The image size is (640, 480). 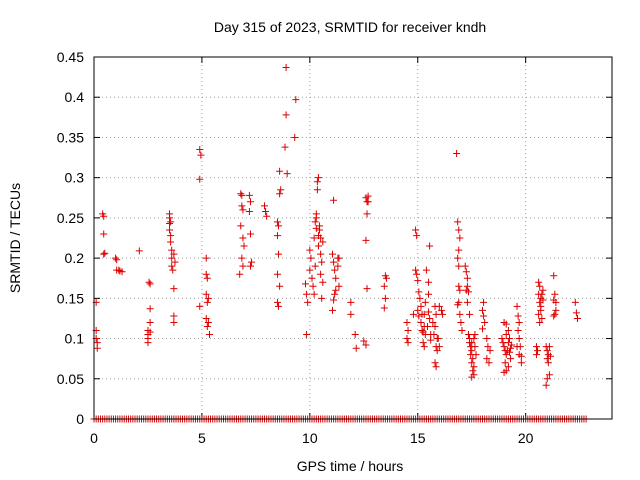 What do you see at coordinates (80, 419) in the screenshot?
I see `y-tick-label: 0` at bounding box center [80, 419].